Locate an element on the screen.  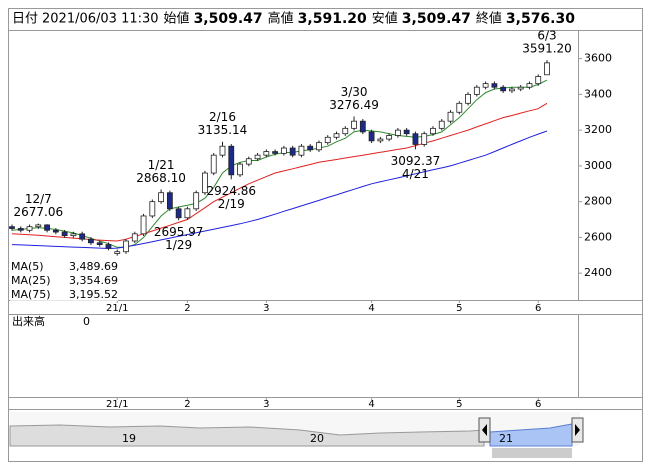
y-tick-label: 3600 is located at coordinates (598, 58).